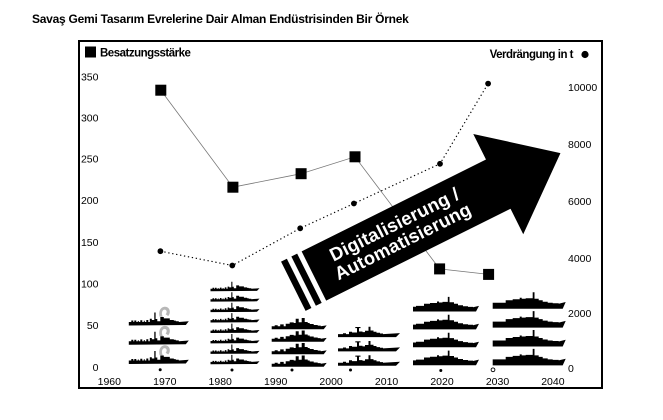  What do you see at coordinates (90, 159) in the screenshot?
I see `svg-text: 250` at bounding box center [90, 159].